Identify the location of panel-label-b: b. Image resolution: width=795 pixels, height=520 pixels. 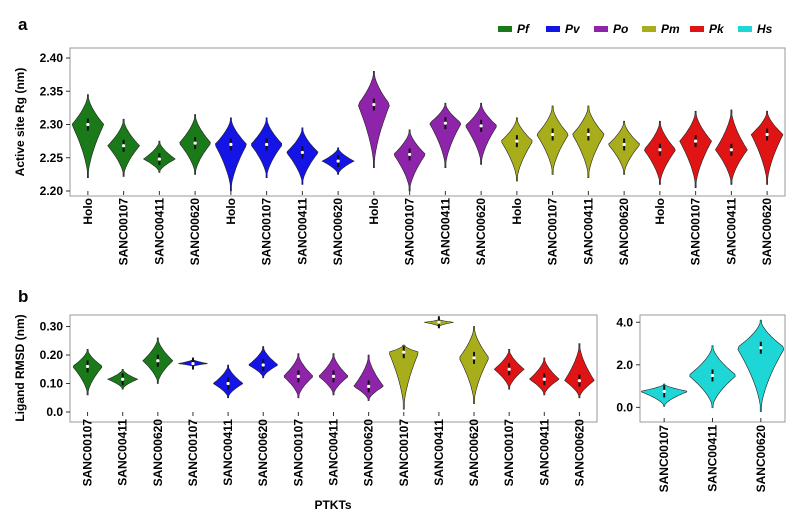
(23, 296).